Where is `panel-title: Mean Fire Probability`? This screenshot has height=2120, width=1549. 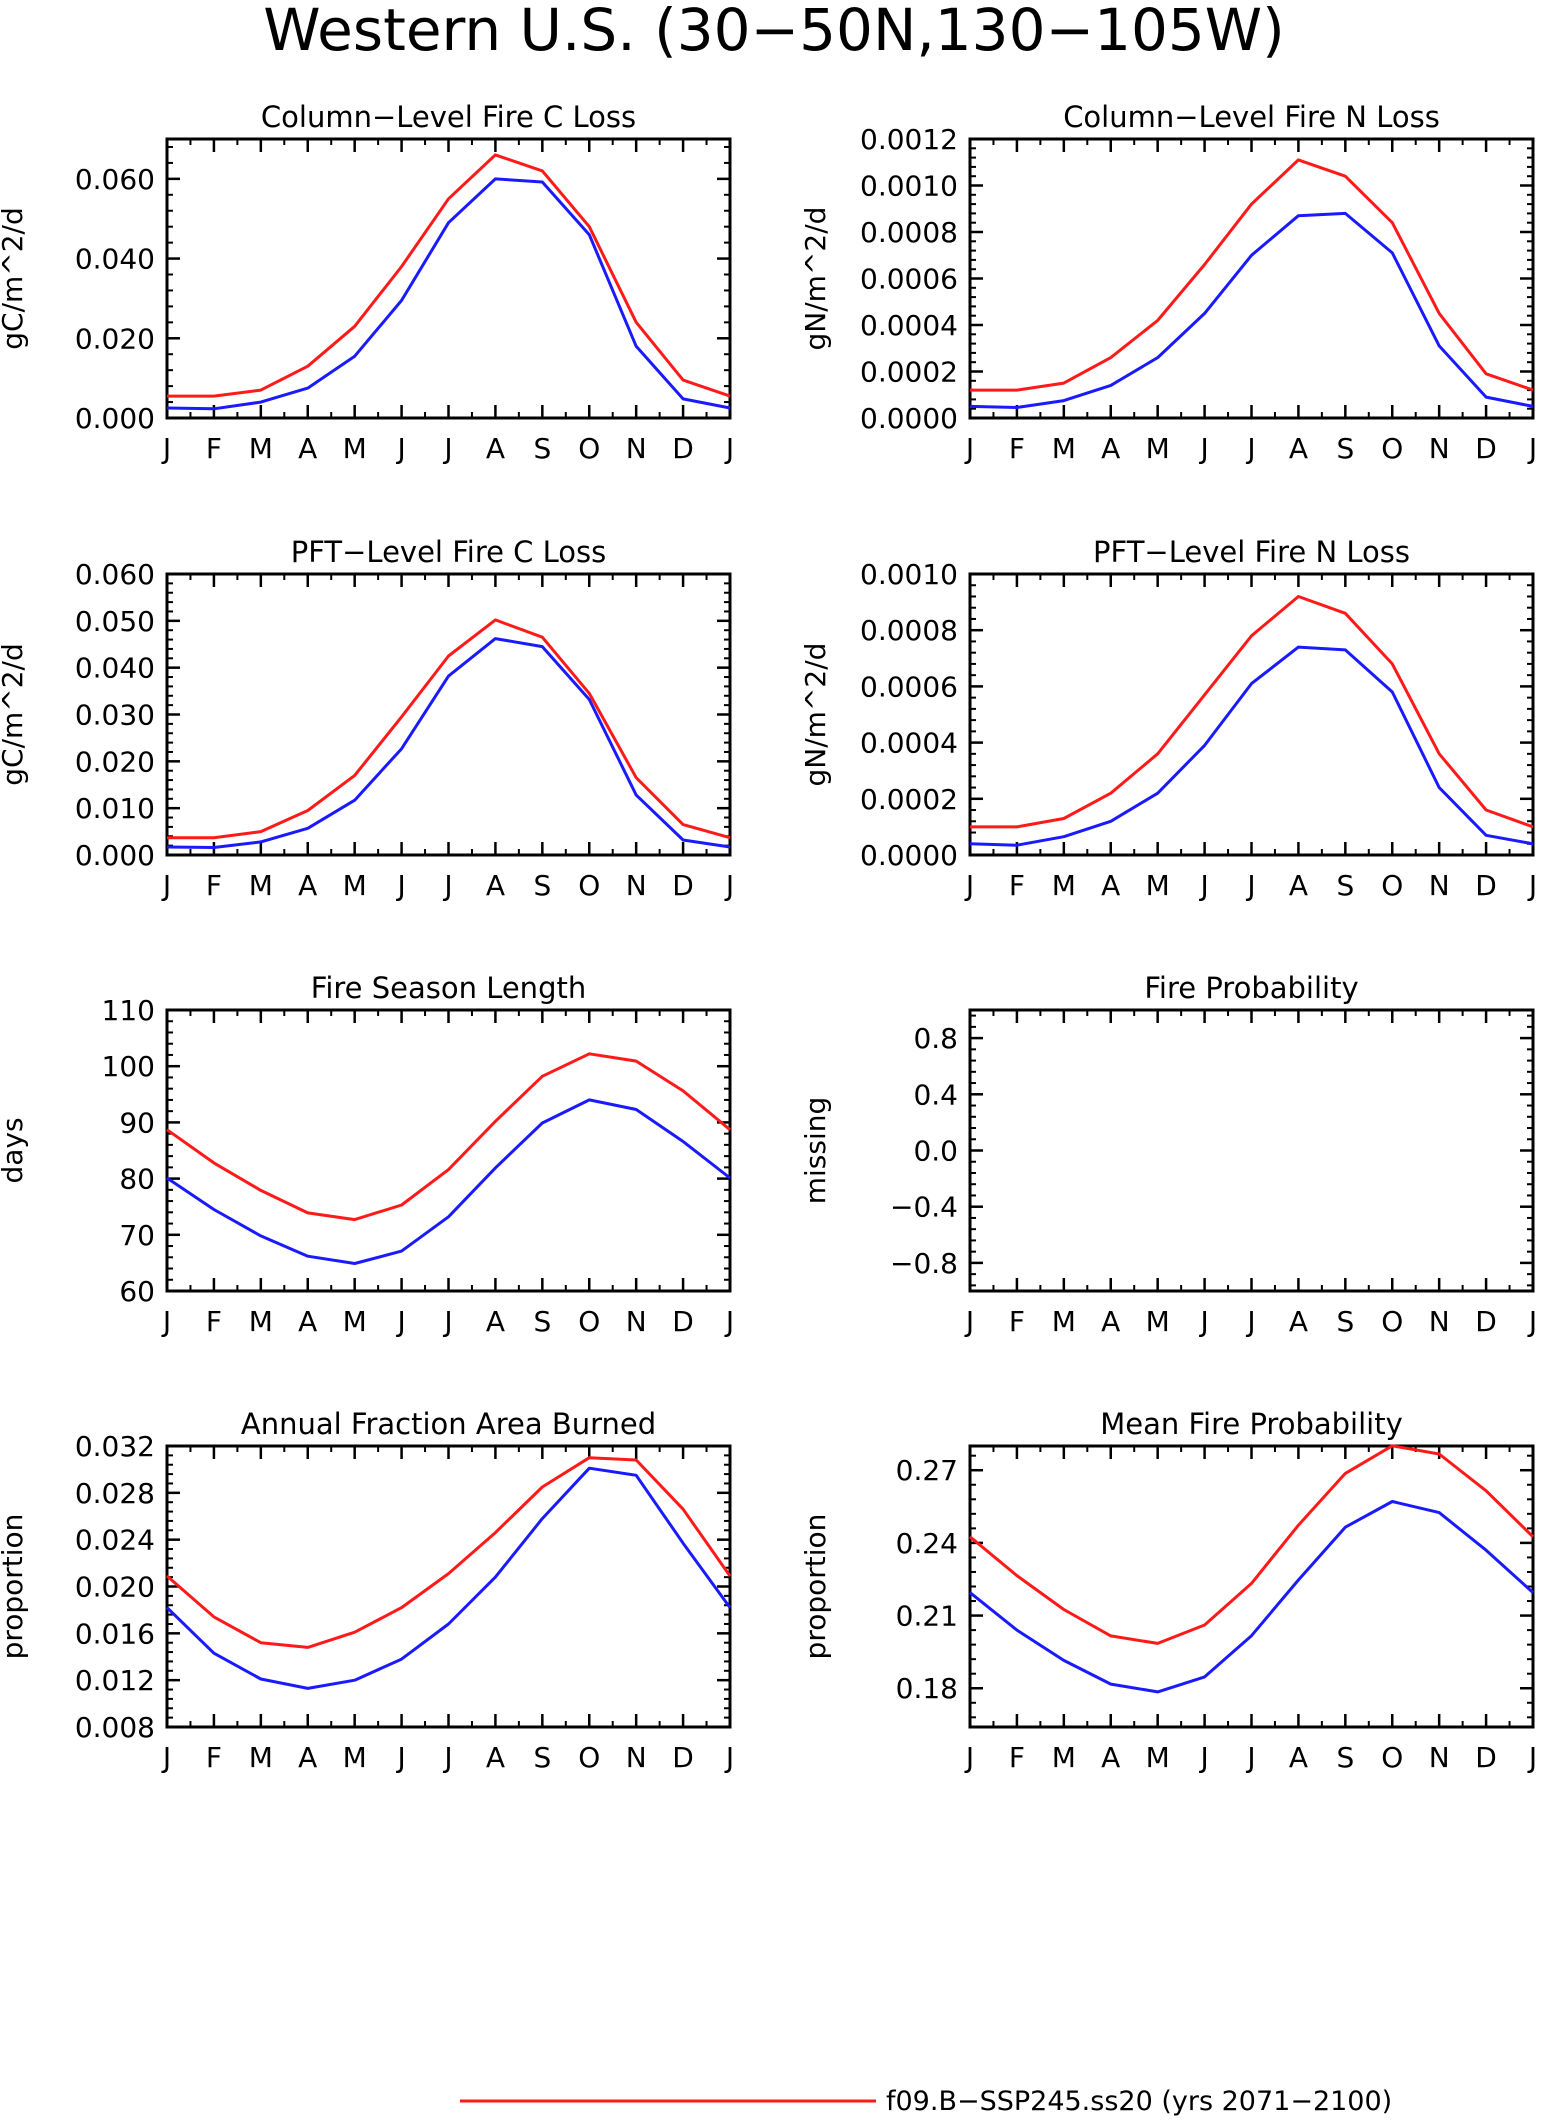
panel-title: Mean Fire Probability is located at coordinates (1251, 1424).